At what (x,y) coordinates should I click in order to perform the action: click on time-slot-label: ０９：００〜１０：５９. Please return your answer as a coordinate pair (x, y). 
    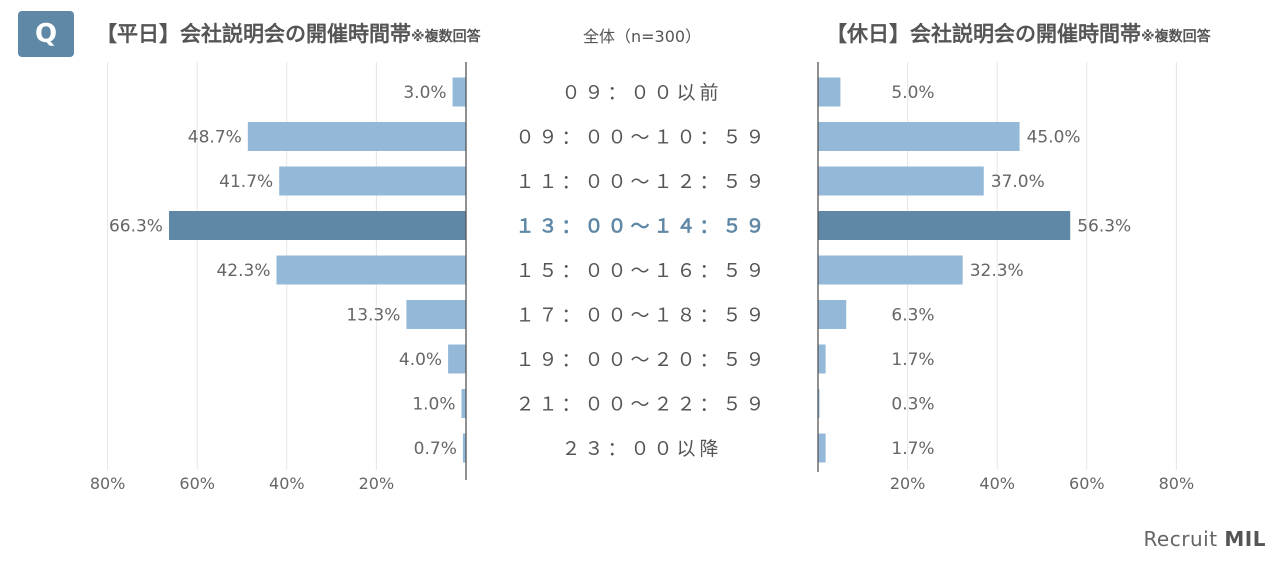
    Looking at the image, I should click on (641, 138).